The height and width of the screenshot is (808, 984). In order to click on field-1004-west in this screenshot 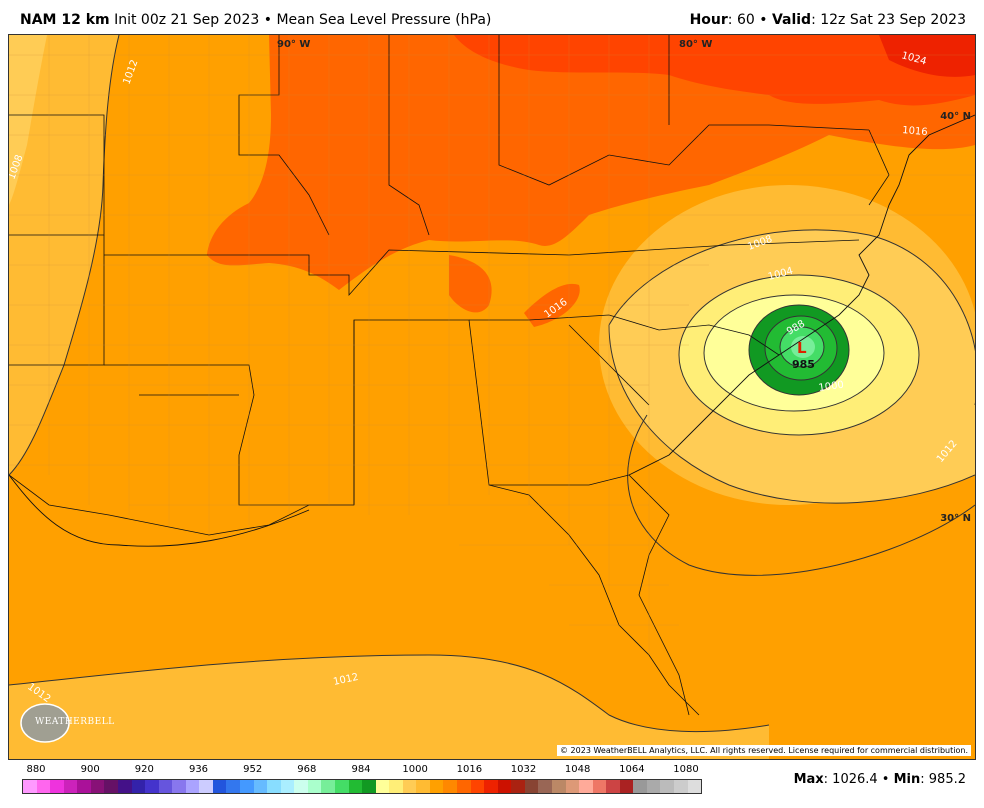, I will do `click(28, 120)`.